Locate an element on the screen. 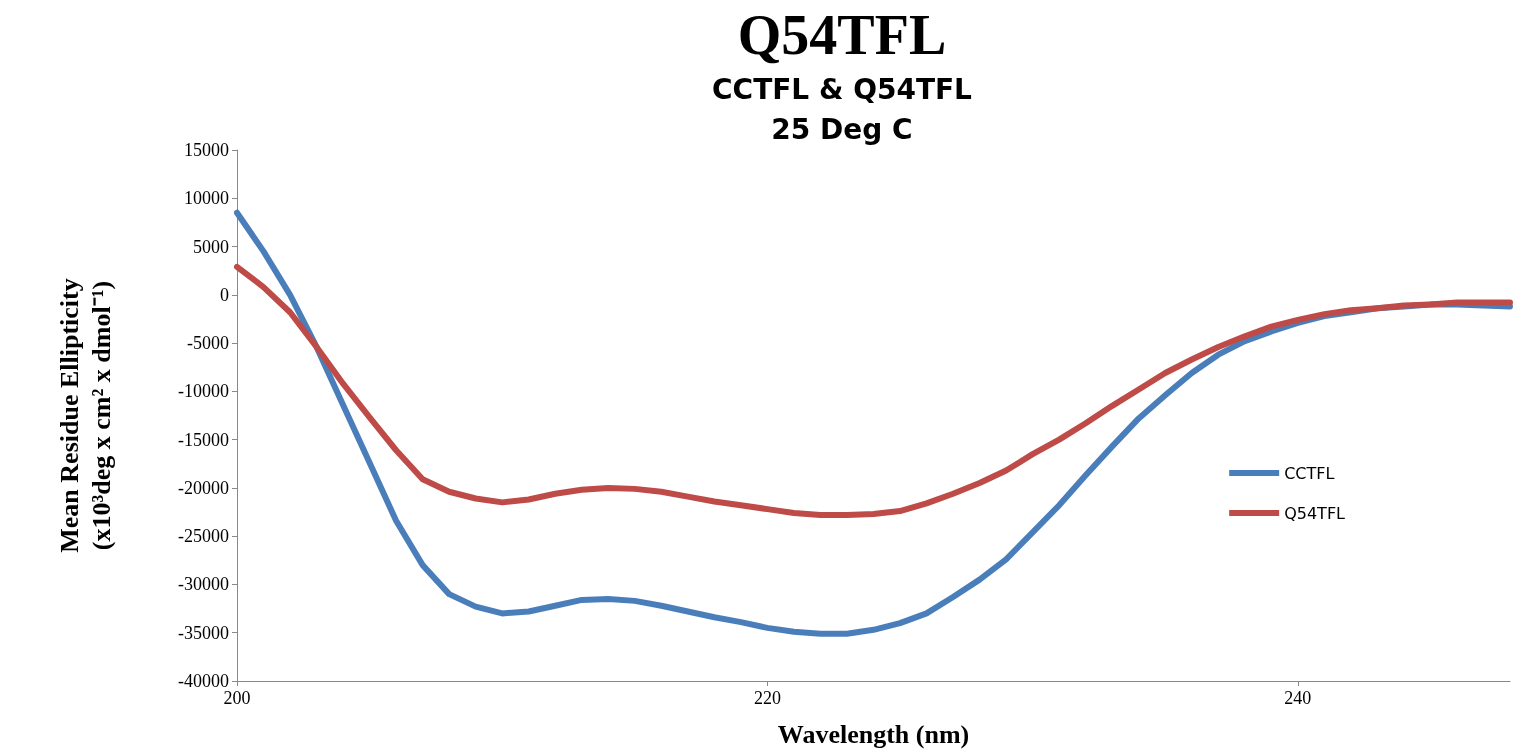 The height and width of the screenshot is (756, 1530). y-tick-label: -30000 is located at coordinates (203, 584).